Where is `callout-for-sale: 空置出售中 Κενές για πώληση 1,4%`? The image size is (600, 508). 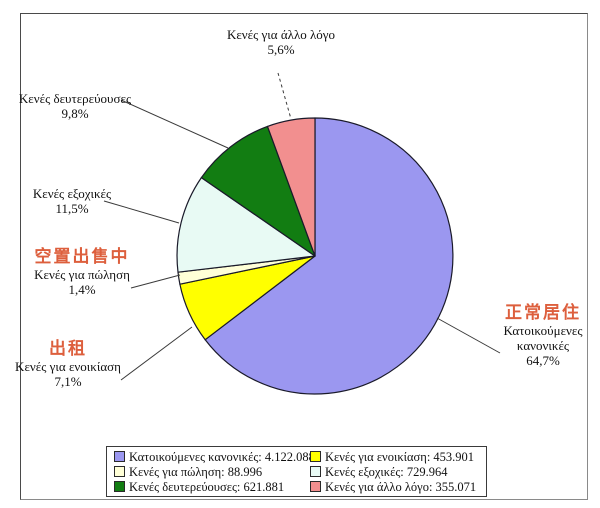
callout-for-sale: 空置出售中 Κενές για πώληση 1,4% is located at coordinates (82, 271).